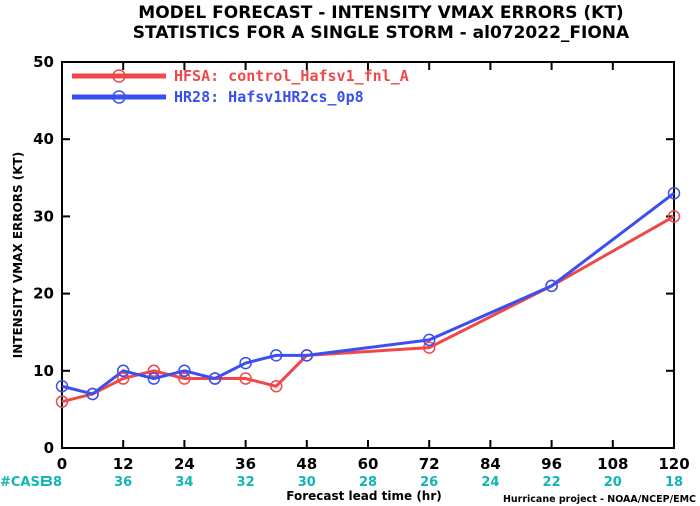 The width and height of the screenshot is (700, 506). Describe the element at coordinates (43, 371) in the screenshot. I see `y-tick-label: 10` at that location.